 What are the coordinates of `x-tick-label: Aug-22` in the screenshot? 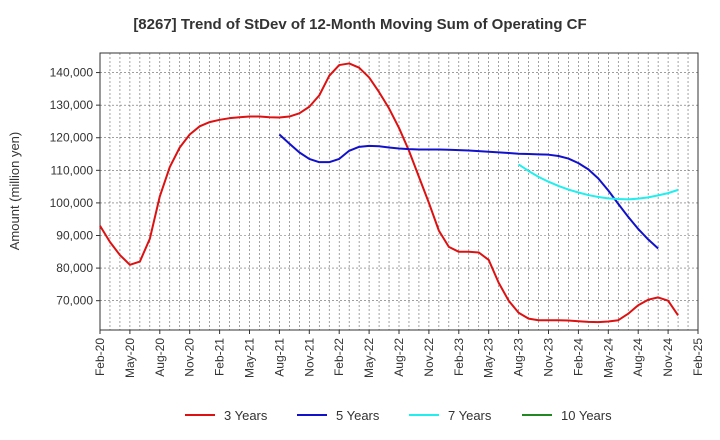 It's located at (399, 357).